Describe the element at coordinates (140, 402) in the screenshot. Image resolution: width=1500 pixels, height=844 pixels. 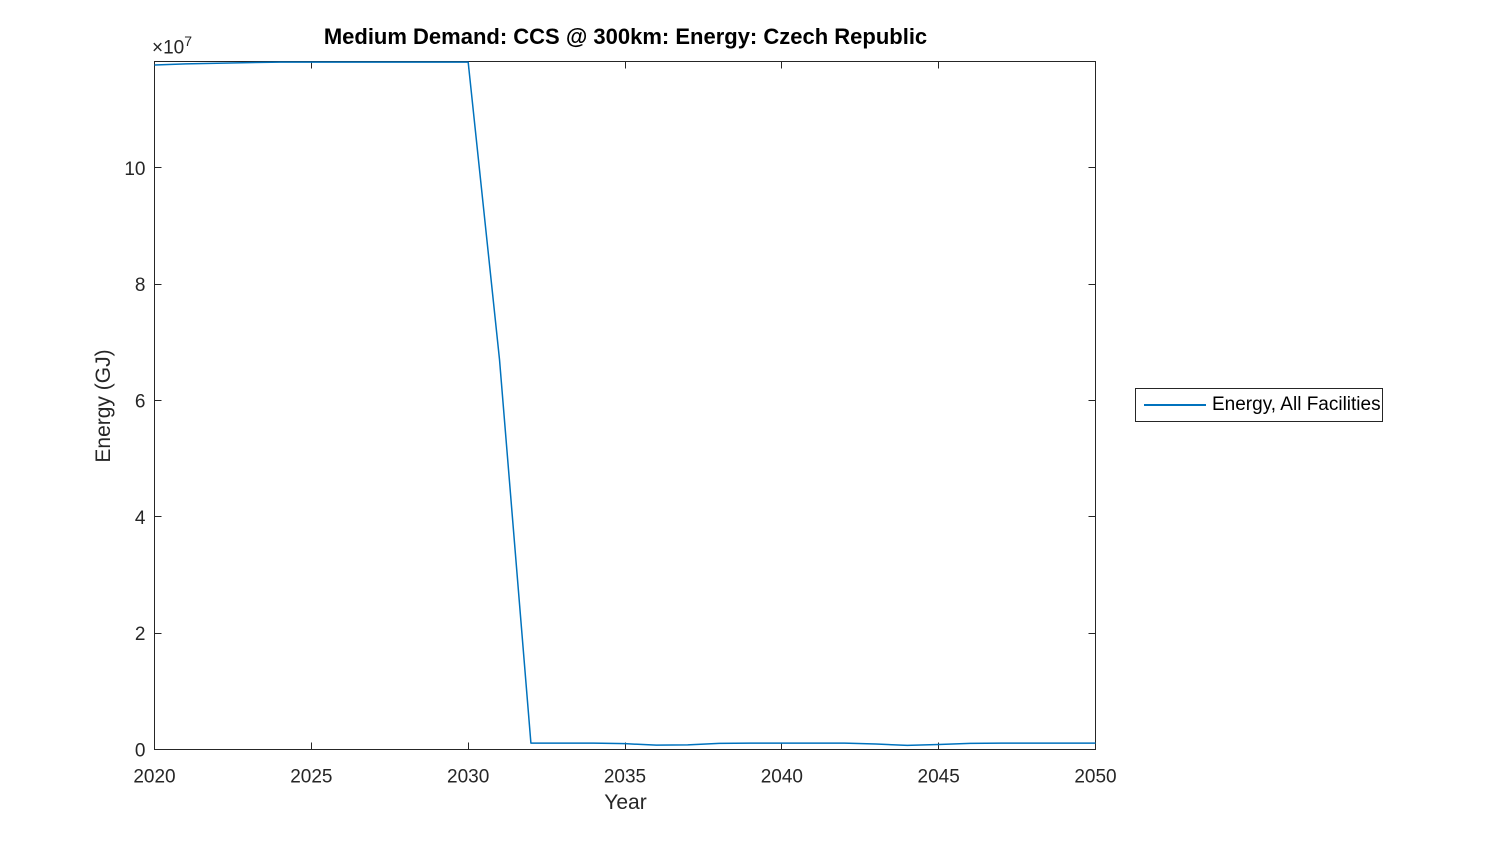
I see `y-tick-label: 6` at that location.